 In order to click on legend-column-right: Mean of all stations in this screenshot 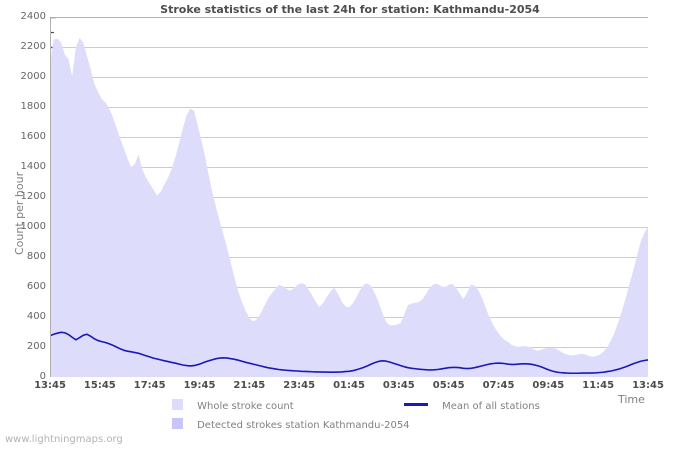, I will do `click(472, 403)`.